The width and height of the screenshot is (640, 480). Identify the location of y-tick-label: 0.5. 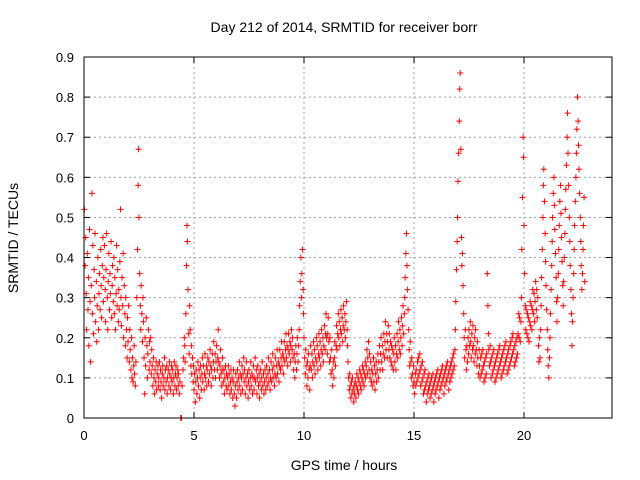
(65, 217).